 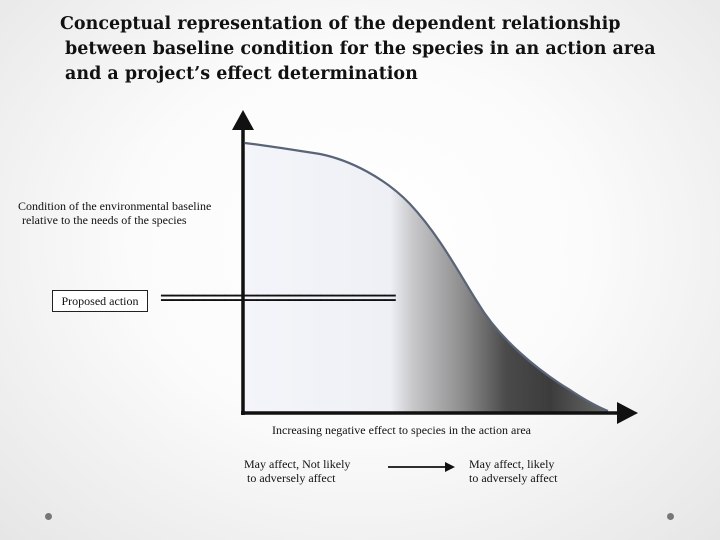 I want to click on category-right-line-1: May affect, likely, so click(x=512, y=464).